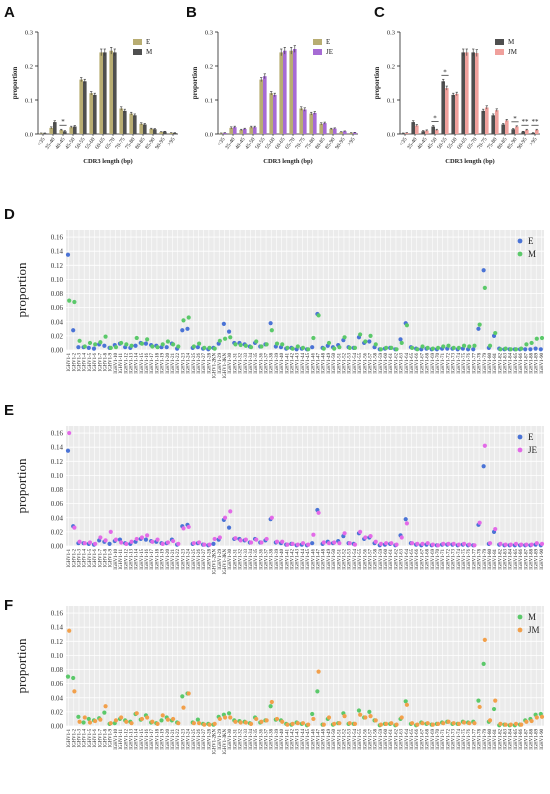 This screenshot has height=794, width=550. What do you see at coordinates (126, 558) in the screenshot?
I see `x-tick-label: IGHV1-12` at bounding box center [126, 558].